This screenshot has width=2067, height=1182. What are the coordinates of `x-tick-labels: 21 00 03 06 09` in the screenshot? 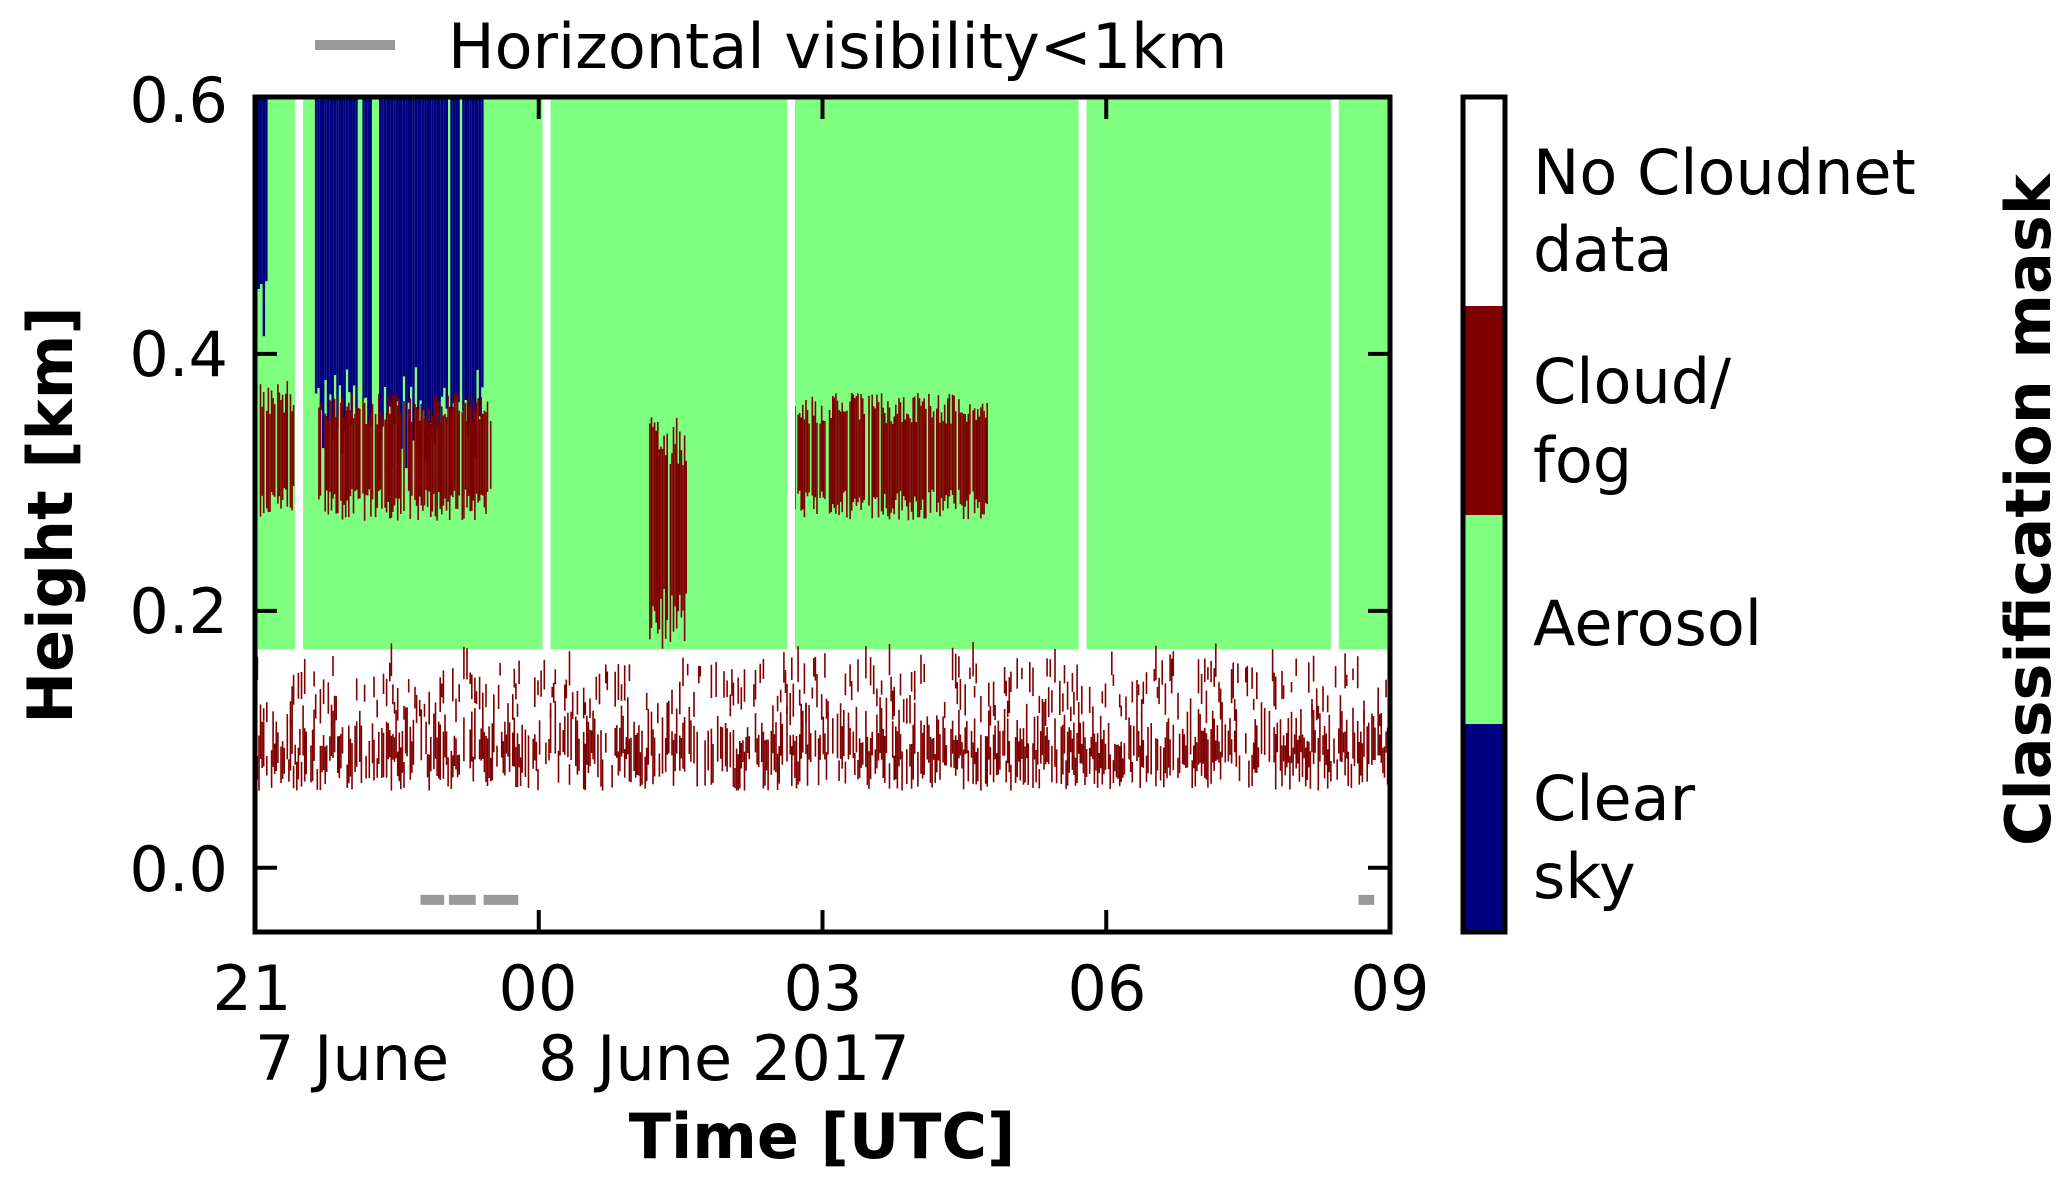 It's located at (821, 988).